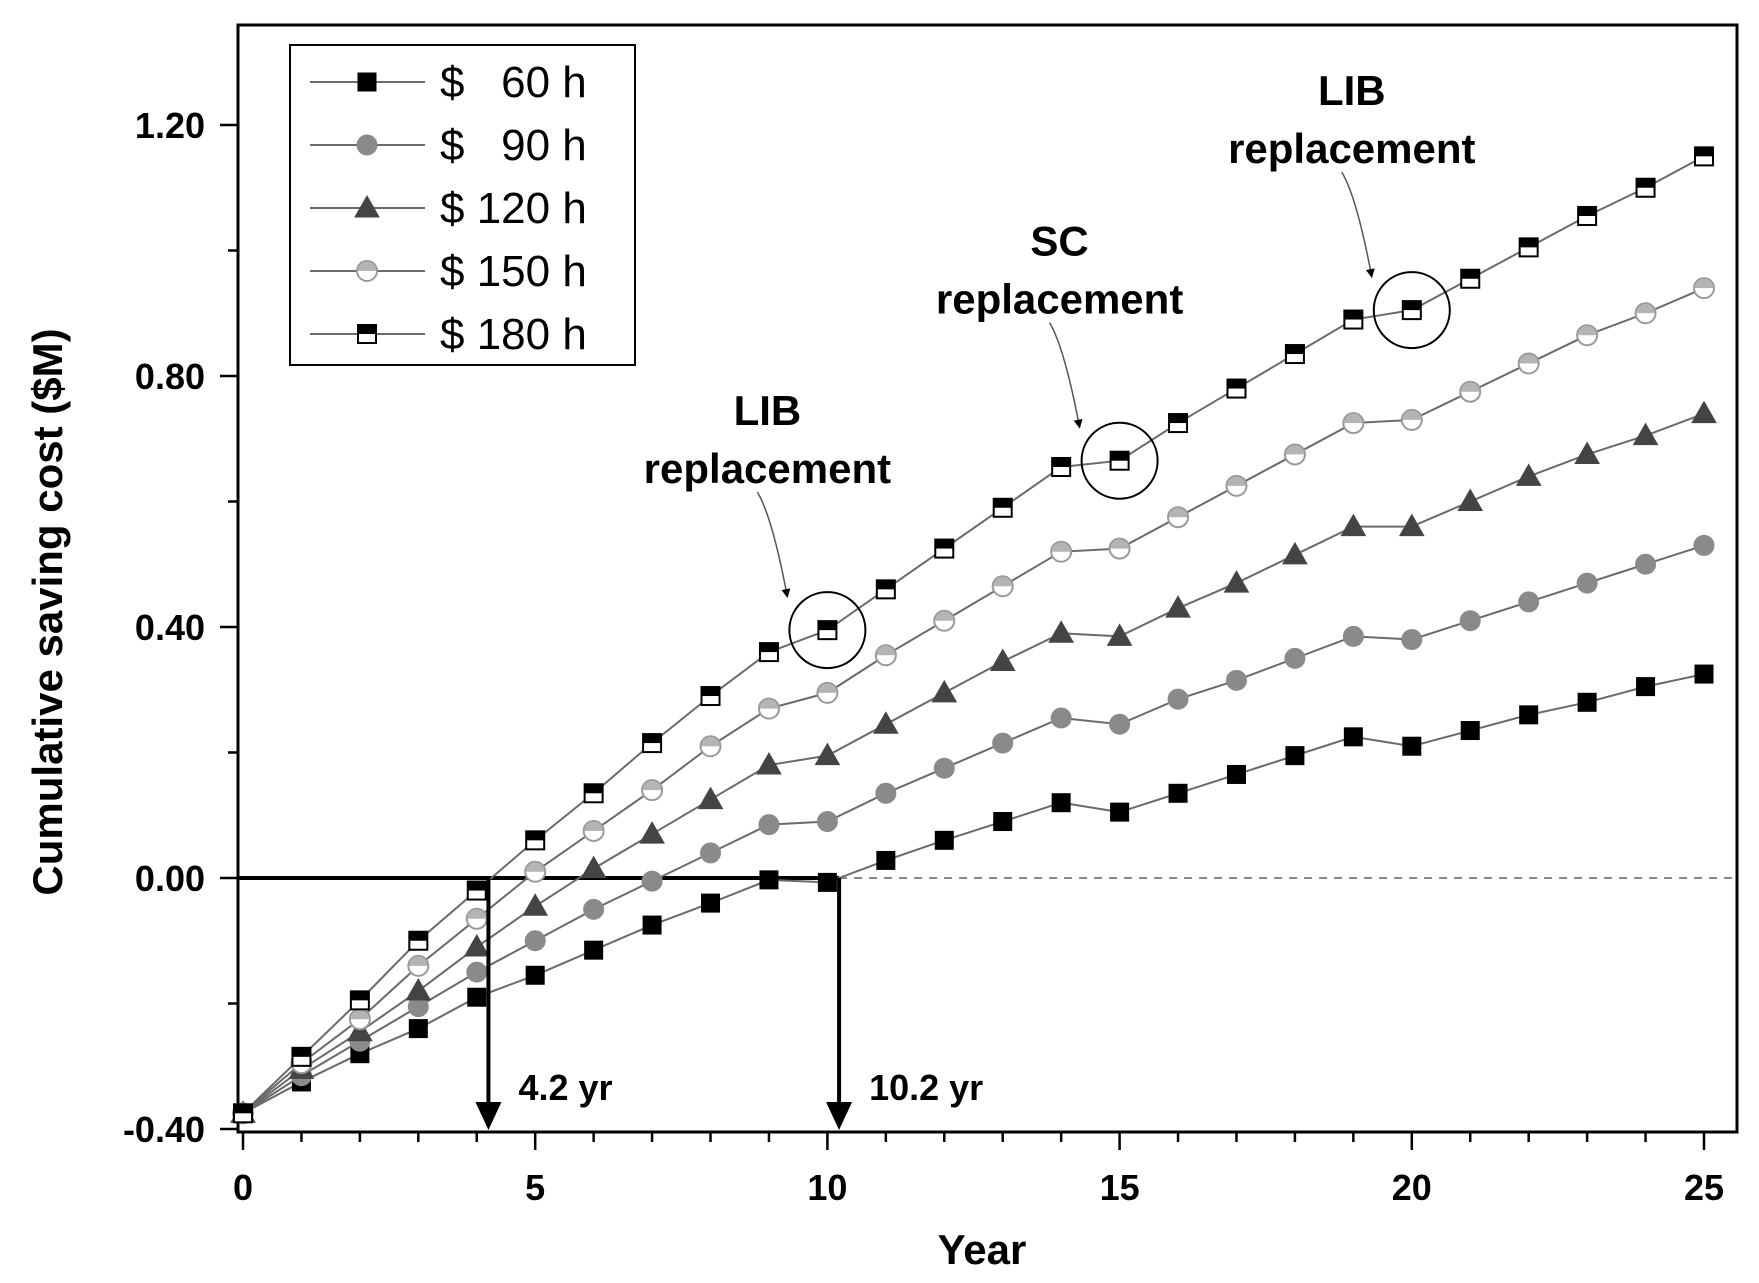  Describe the element at coordinates (164, 1129) in the screenshot. I see `y-tick-label: -0.40` at that location.